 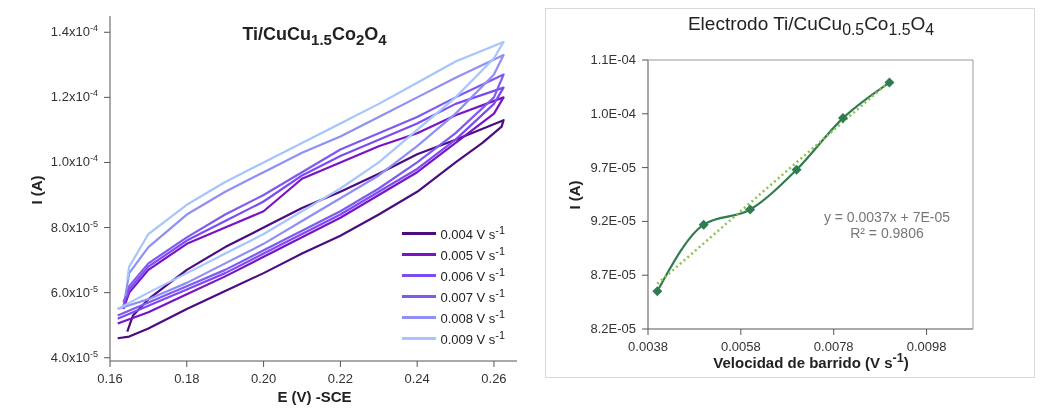 What do you see at coordinates (648, 346) in the screenshot?
I see `x-tick-label: 0.0038` at bounding box center [648, 346].